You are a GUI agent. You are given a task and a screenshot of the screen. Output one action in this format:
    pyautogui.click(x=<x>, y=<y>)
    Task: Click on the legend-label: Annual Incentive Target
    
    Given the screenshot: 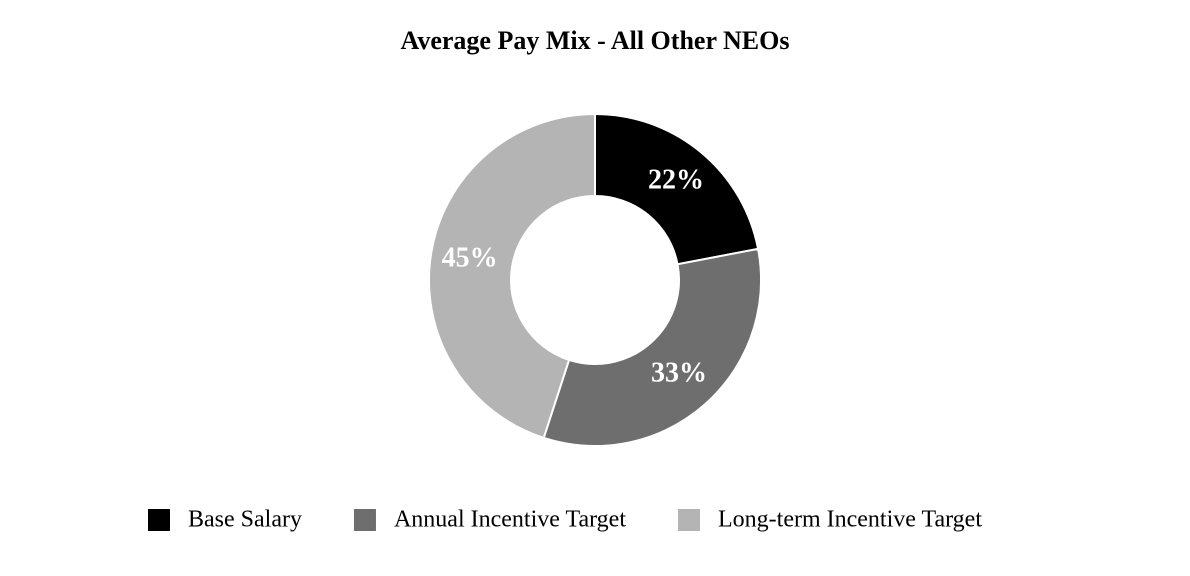 What is the action you would take?
    pyautogui.click(x=510, y=520)
    